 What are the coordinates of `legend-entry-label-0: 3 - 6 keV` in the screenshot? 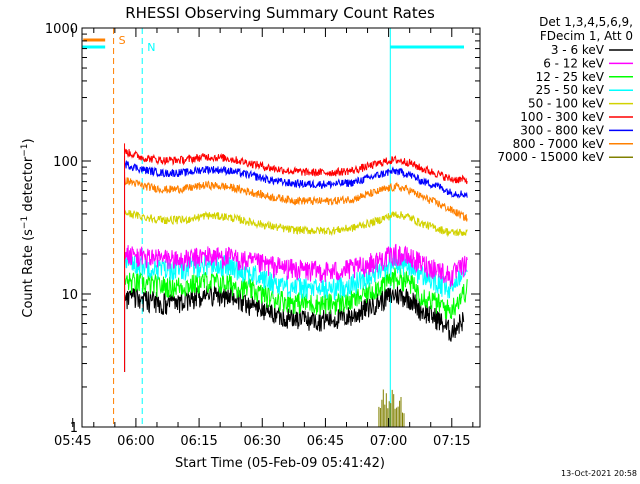 It's located at (578, 50).